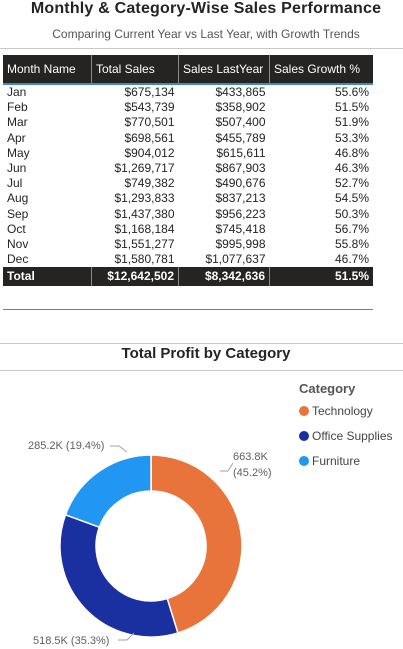 The image size is (403, 649). I want to click on month-cell: Jul, so click(47, 183).